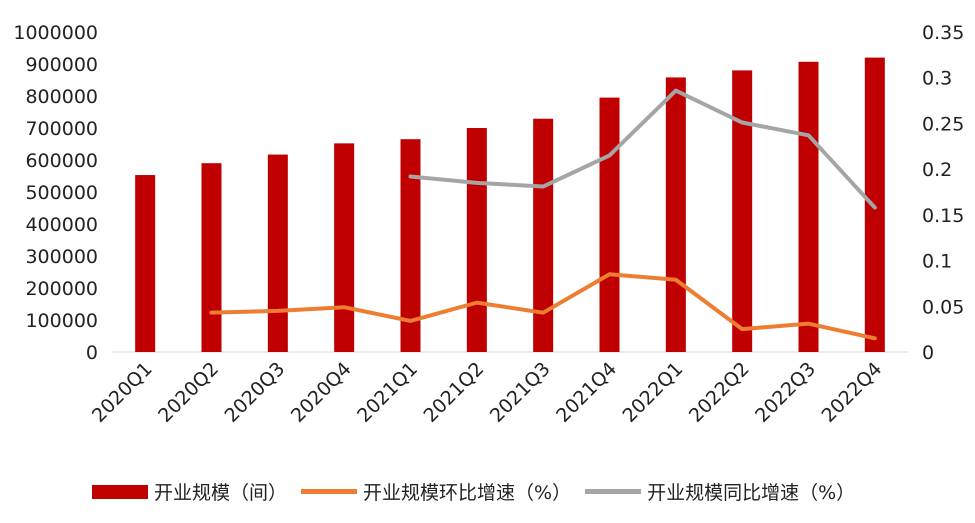  I want to click on right-tick-label: 0.2, so click(937, 170).